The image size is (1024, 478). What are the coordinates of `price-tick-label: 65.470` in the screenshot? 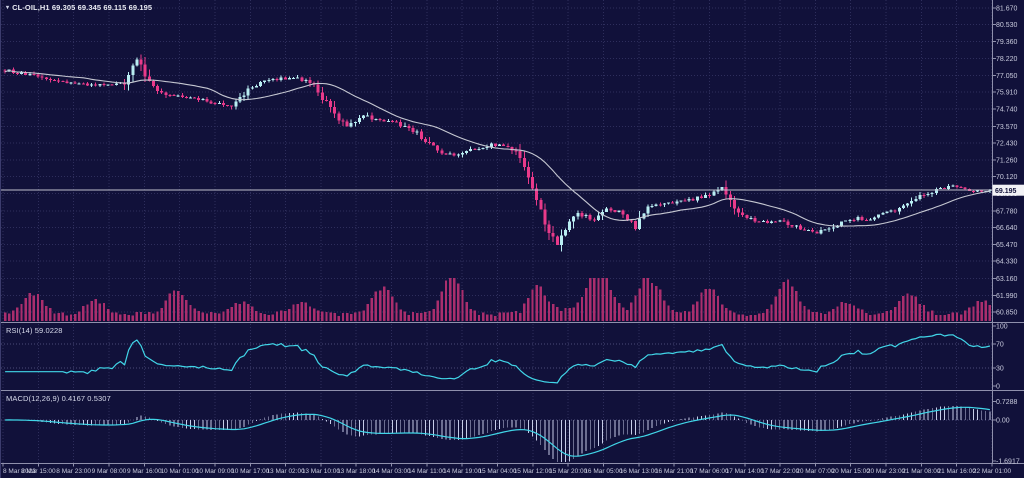 It's located at (1007, 245).